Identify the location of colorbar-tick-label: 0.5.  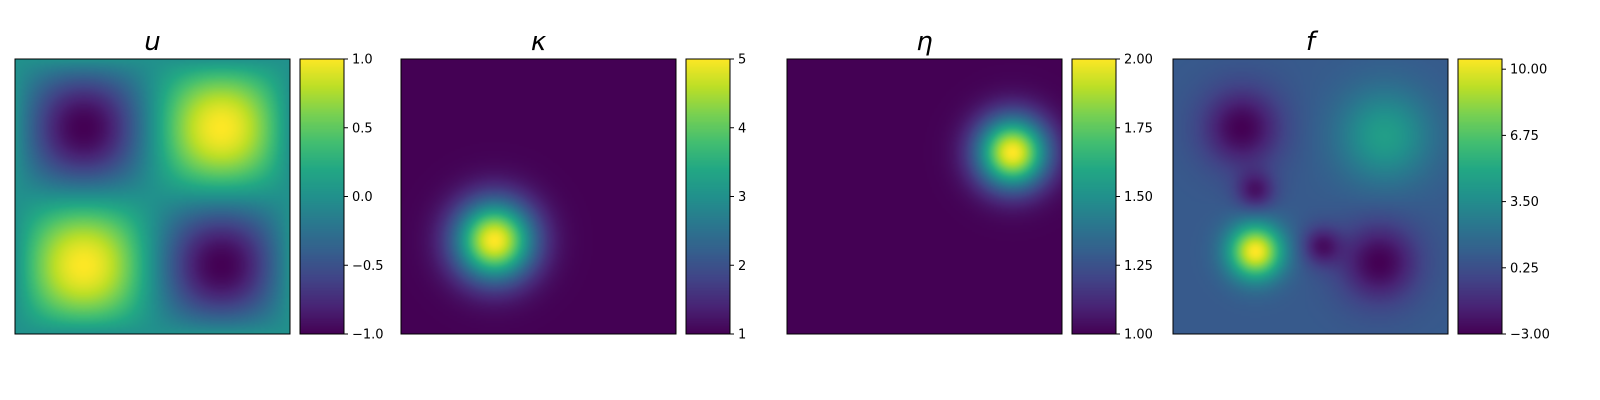
(362, 128).